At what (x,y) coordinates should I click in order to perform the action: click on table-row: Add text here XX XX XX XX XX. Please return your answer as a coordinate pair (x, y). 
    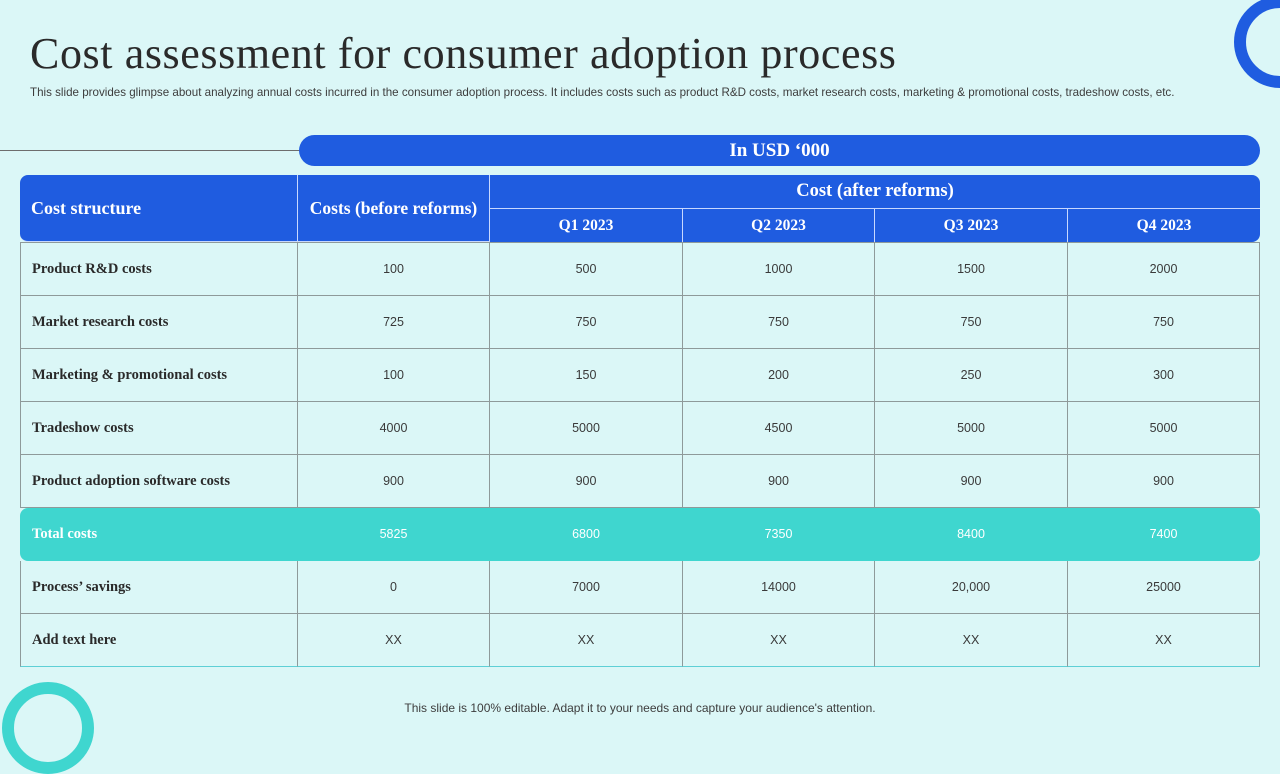
    Looking at the image, I should click on (640, 640).